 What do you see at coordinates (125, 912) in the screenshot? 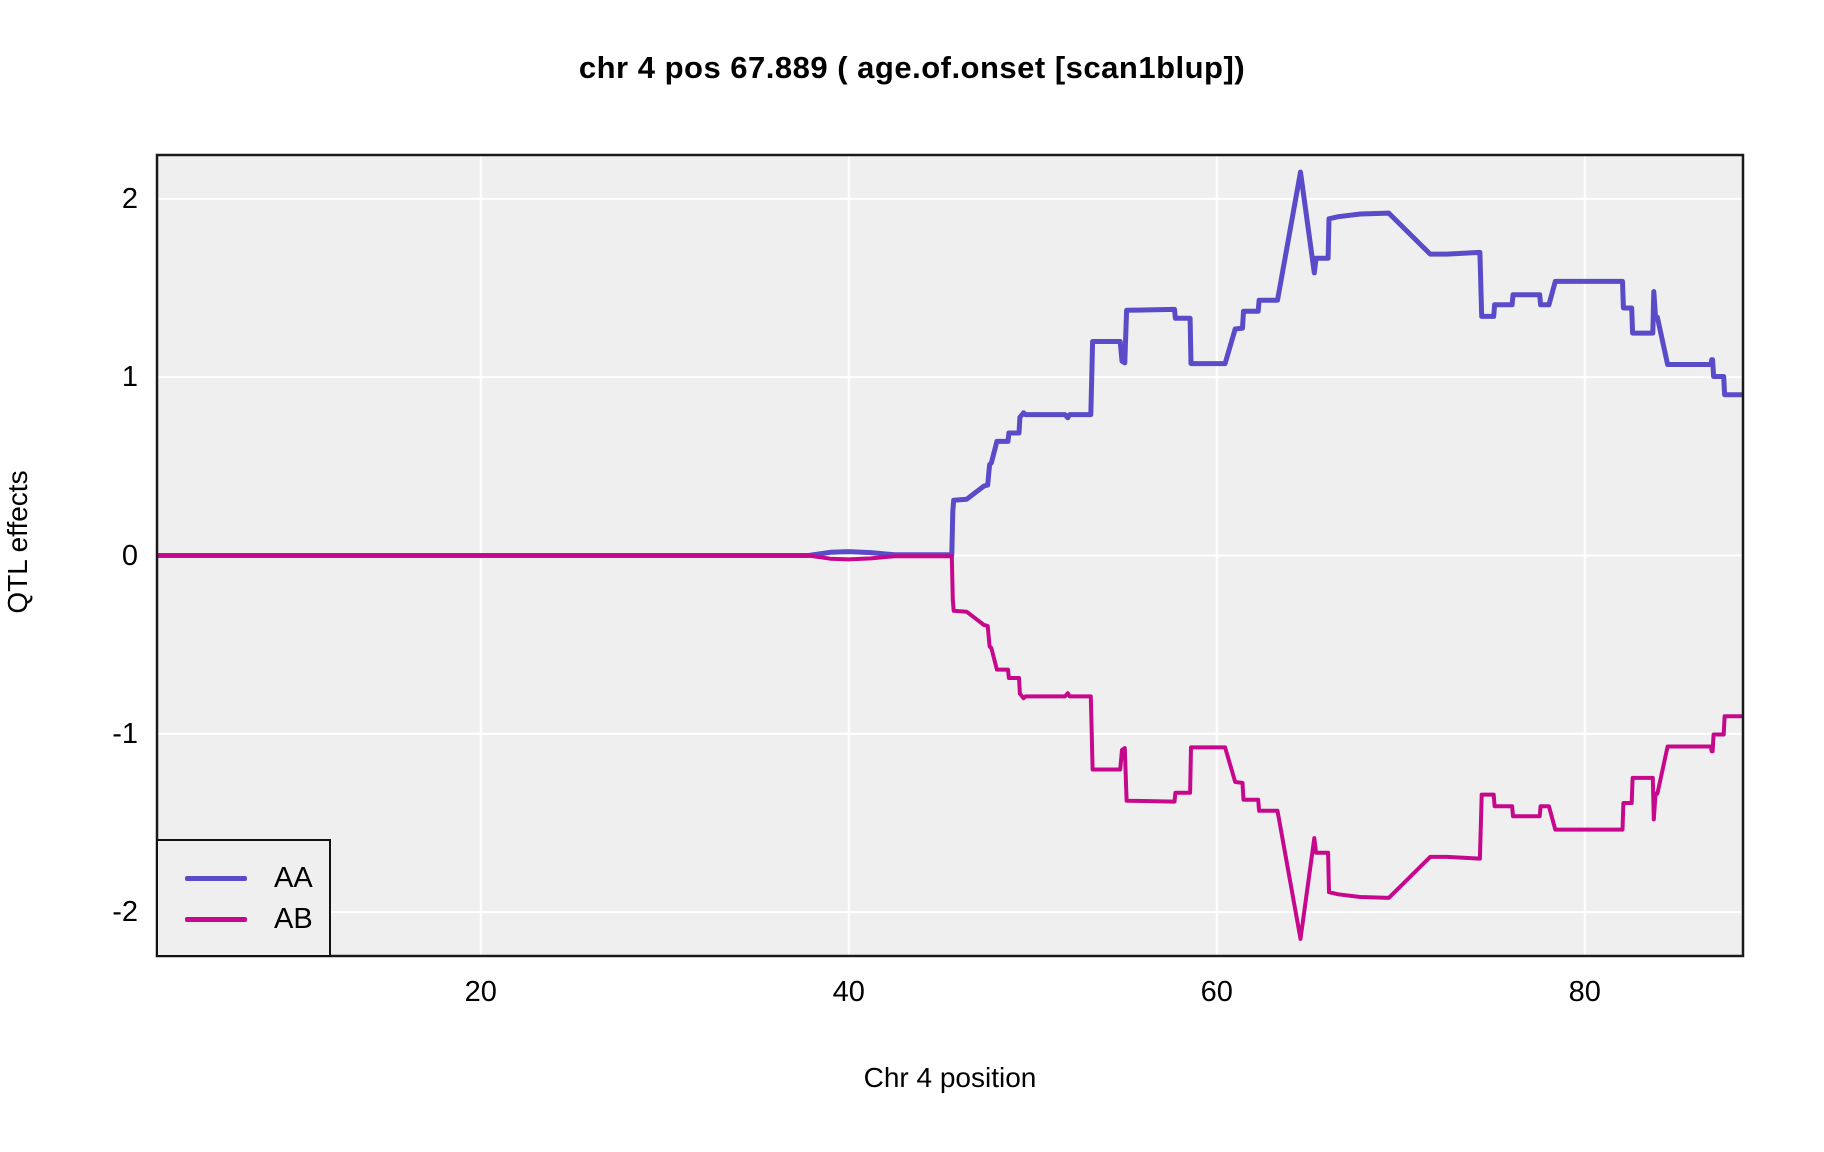
I see `y-tick-label--2: -2` at bounding box center [125, 912].